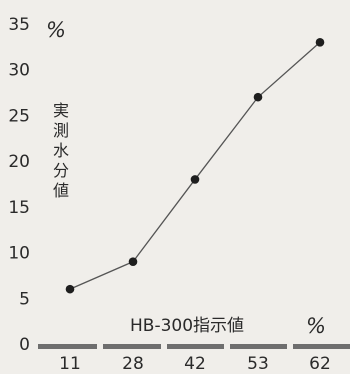 This screenshot has height=374, width=350. I want to click on x-tick-label: 62, so click(320, 364).